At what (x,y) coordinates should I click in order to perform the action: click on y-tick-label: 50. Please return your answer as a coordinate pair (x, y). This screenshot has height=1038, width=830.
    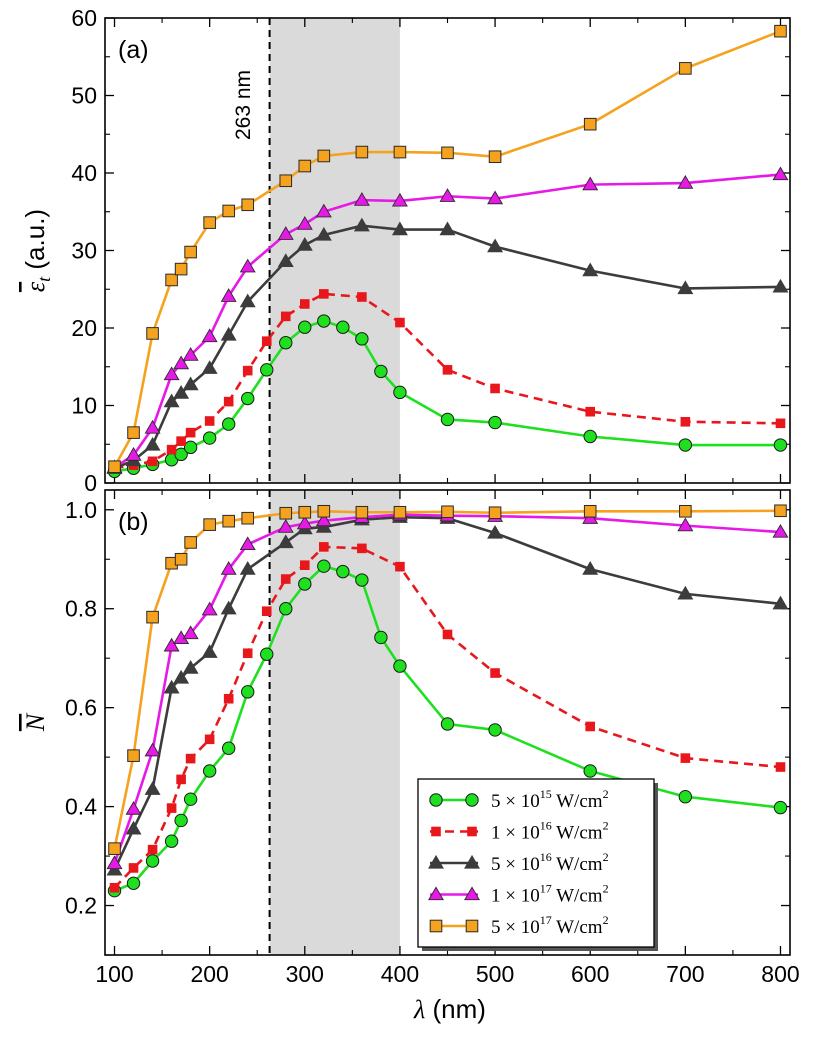
    Looking at the image, I should click on (84, 96).